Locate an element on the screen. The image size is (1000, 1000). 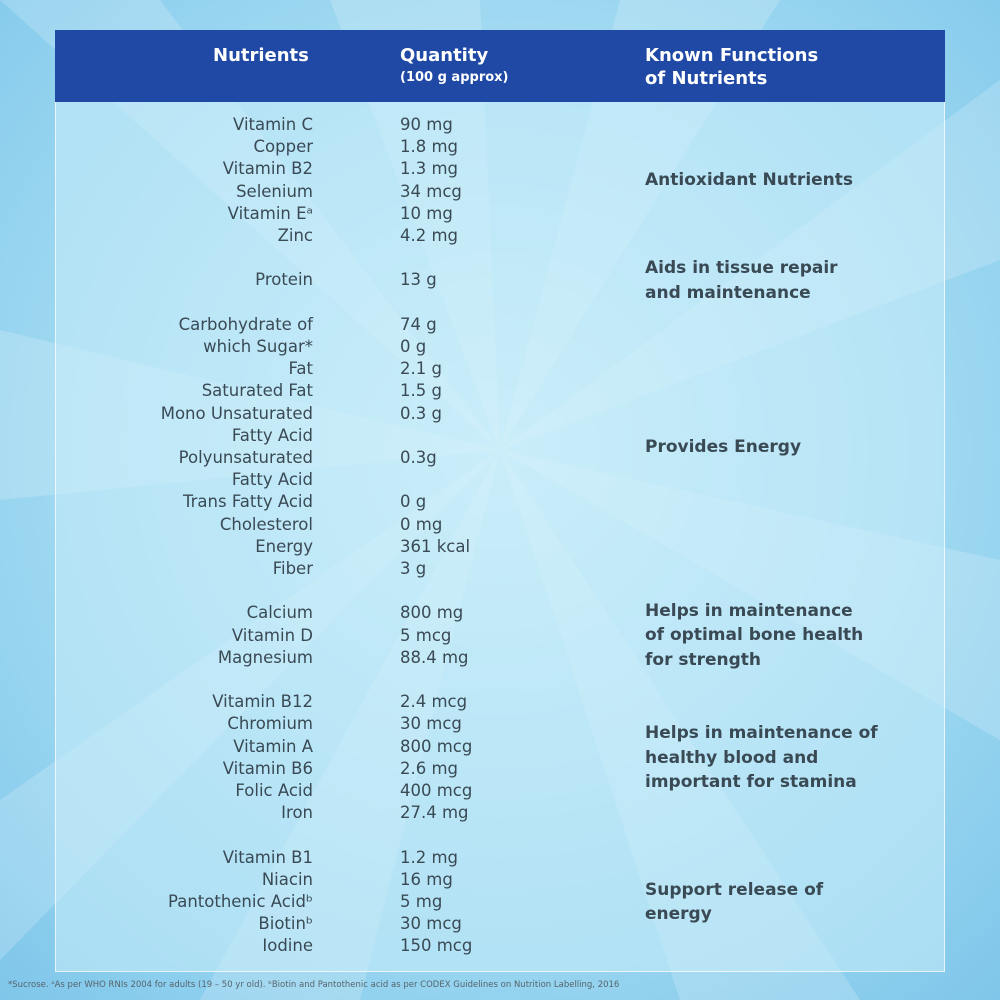
quantity: 1.5 g is located at coordinates (421, 391).